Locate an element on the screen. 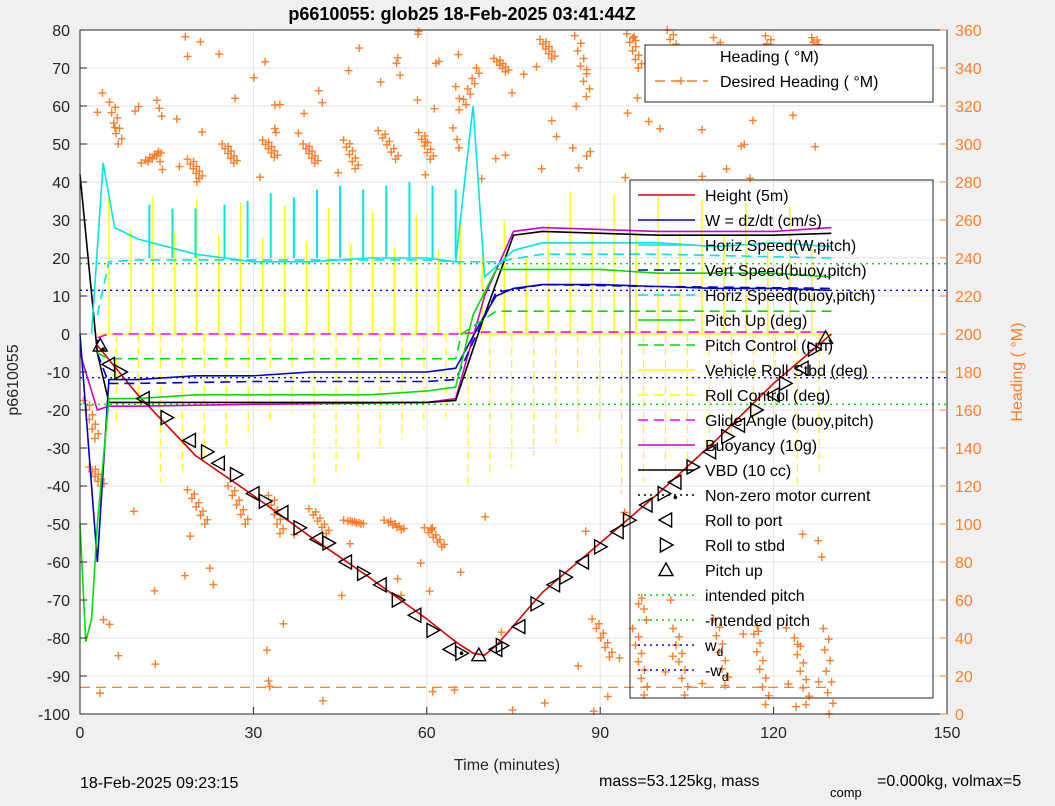 Image resolution: width=1055 pixels, height=806 pixels. y2-tick-label: 280 is located at coordinates (968, 183).